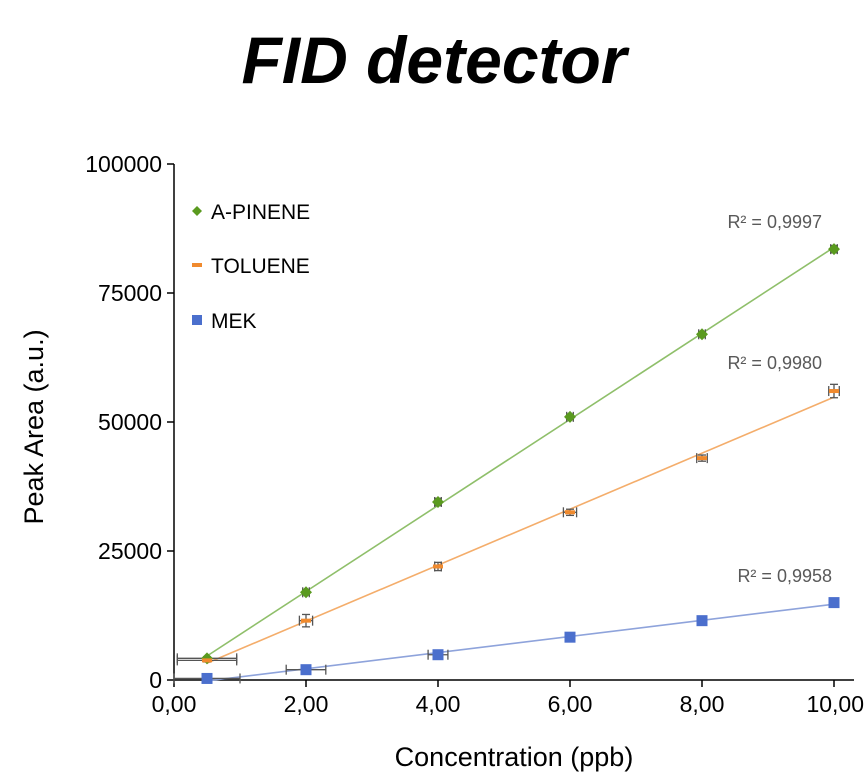 Image resolution: width=868 pixels, height=774 pixels. I want to click on legend-item-toluene: TOLUENE, so click(251, 266).